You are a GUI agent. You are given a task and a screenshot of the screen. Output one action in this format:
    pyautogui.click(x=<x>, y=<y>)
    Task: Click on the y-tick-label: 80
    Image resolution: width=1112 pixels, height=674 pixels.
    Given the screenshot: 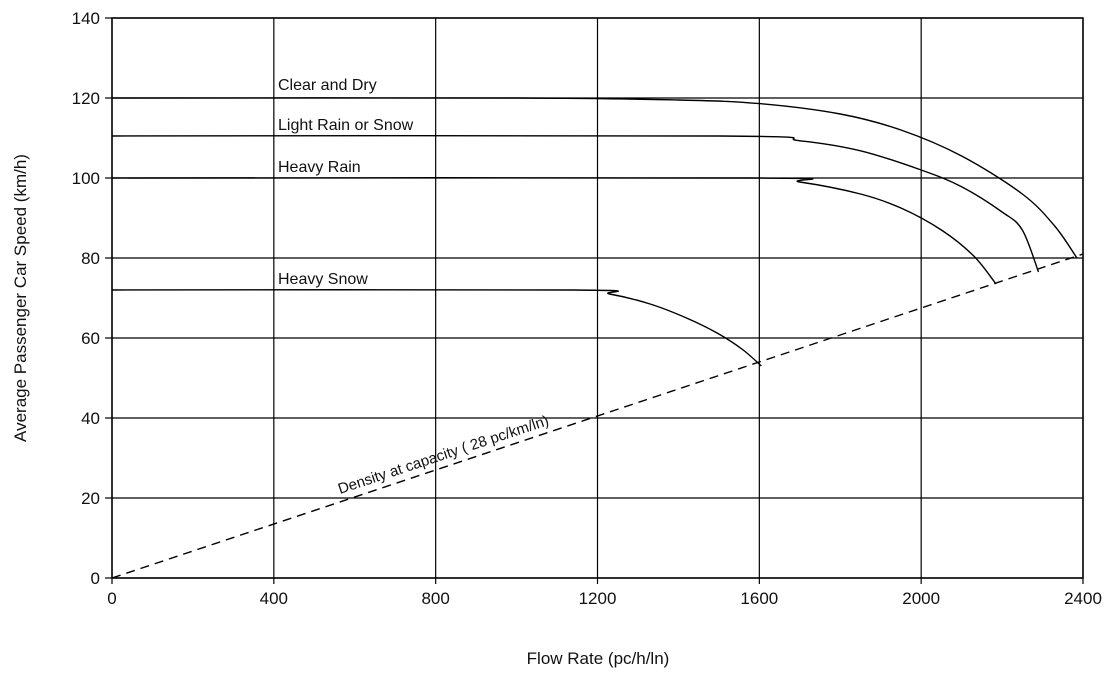 What is the action you would take?
    pyautogui.click(x=90, y=258)
    